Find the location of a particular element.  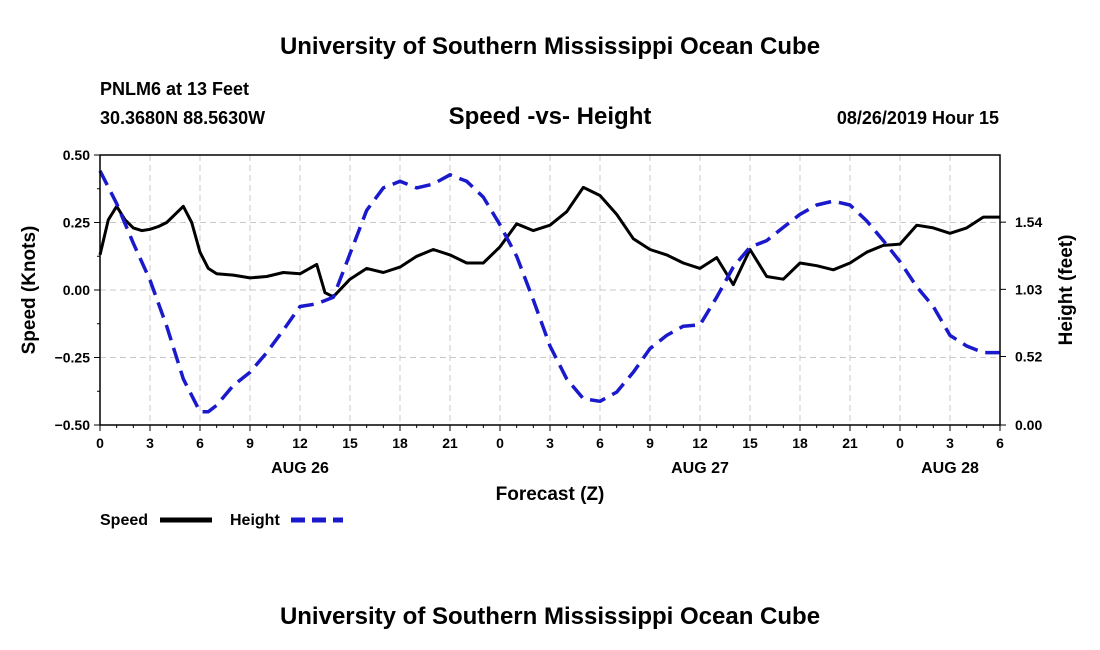

datetime-label: 08/26/2019 Hour 15 is located at coordinates (918, 118).